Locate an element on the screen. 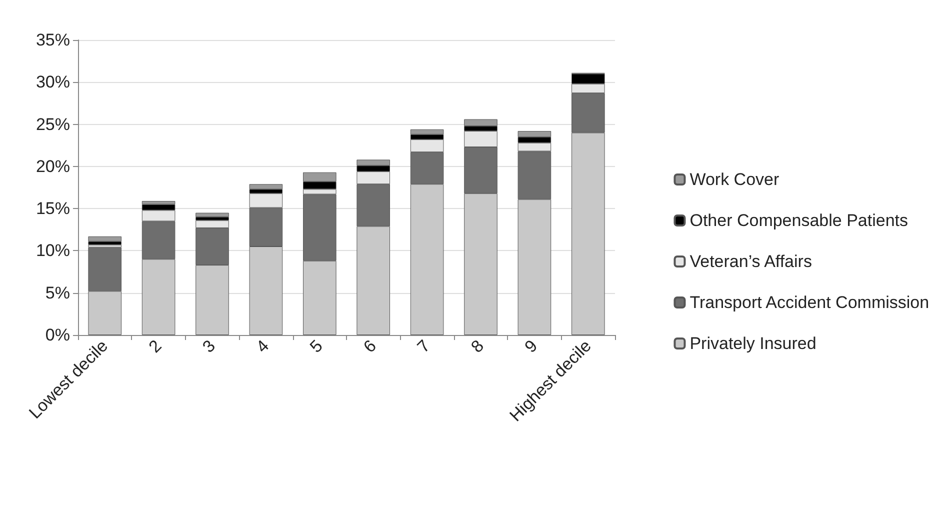 The width and height of the screenshot is (943, 523). x-tick-label: 6 is located at coordinates (370, 346).